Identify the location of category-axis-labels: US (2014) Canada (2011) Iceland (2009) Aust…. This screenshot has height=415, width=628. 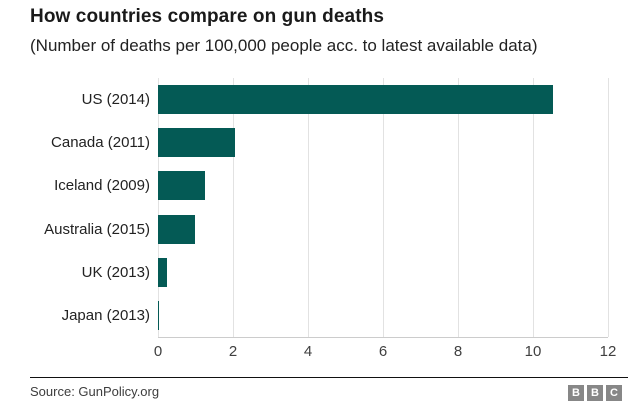
(75, 207).